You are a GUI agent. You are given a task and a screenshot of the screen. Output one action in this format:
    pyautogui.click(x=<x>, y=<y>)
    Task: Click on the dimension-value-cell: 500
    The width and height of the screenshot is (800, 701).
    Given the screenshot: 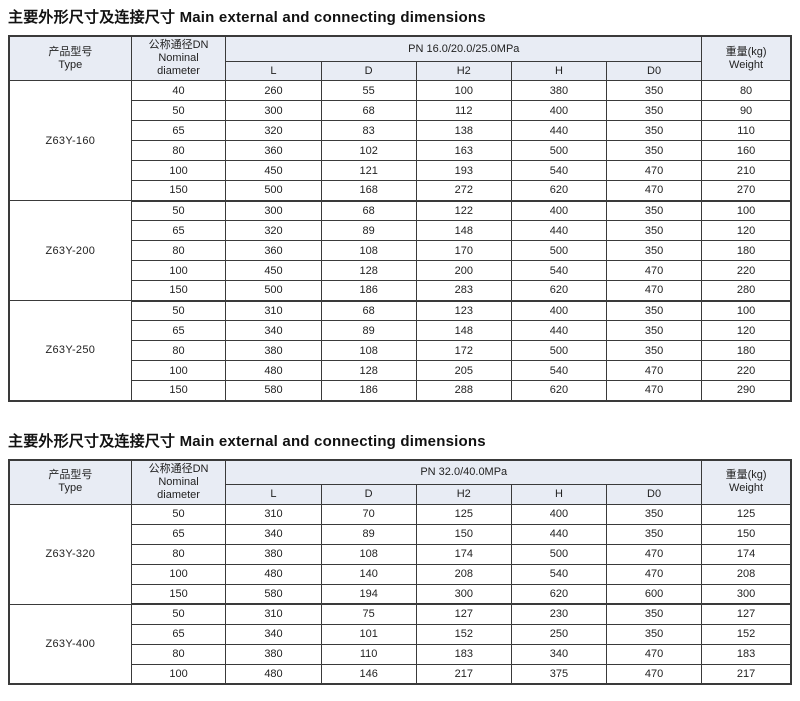 What is the action you would take?
    pyautogui.click(x=558, y=350)
    